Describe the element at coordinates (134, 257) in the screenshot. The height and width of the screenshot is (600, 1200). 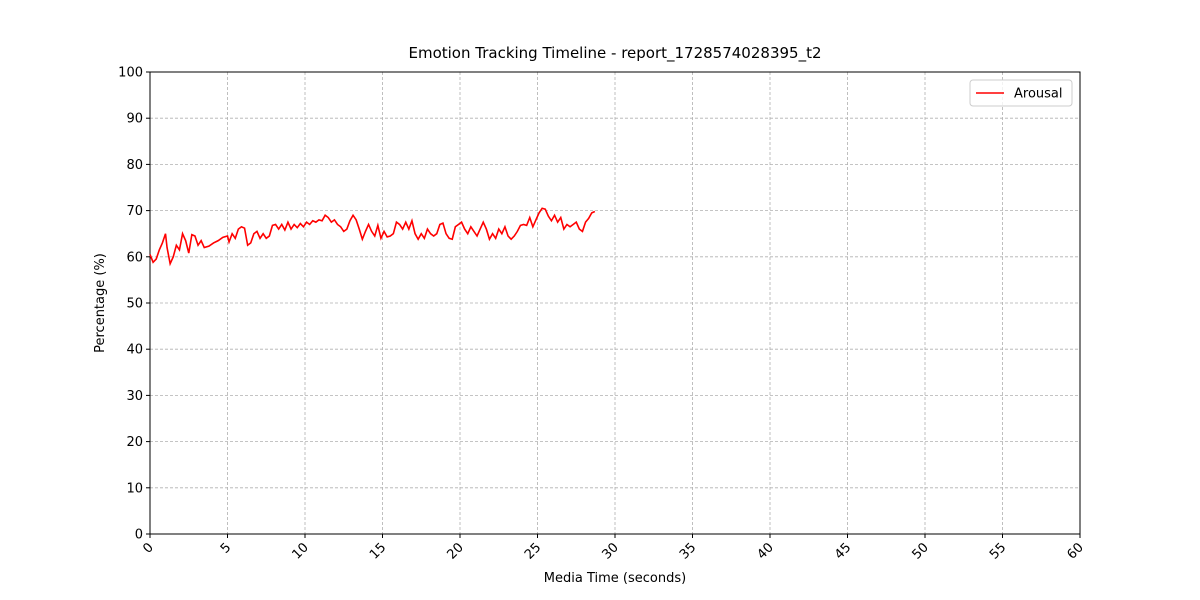
I see `y-tick-label: 60` at that location.